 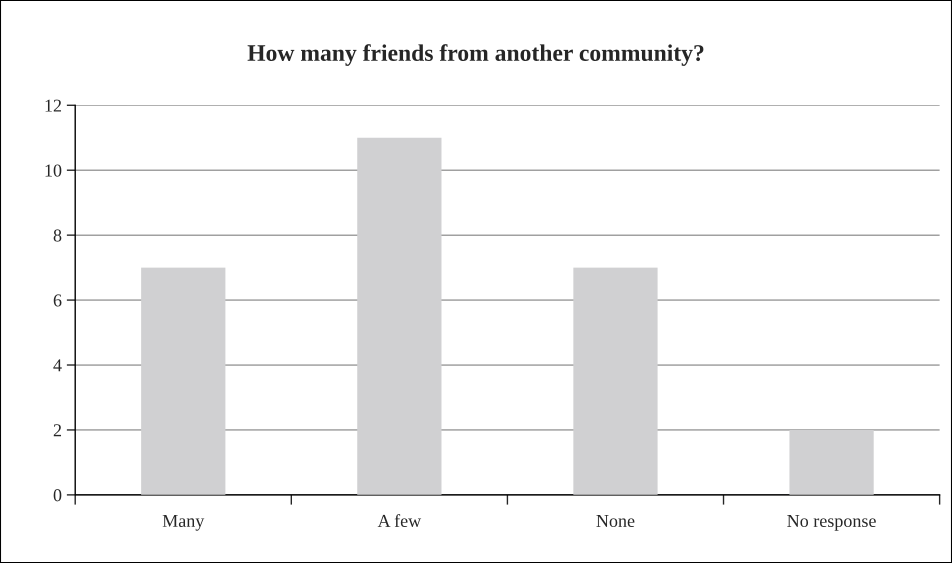 What do you see at coordinates (400, 521) in the screenshot?
I see `x-tick-label: A few` at bounding box center [400, 521].